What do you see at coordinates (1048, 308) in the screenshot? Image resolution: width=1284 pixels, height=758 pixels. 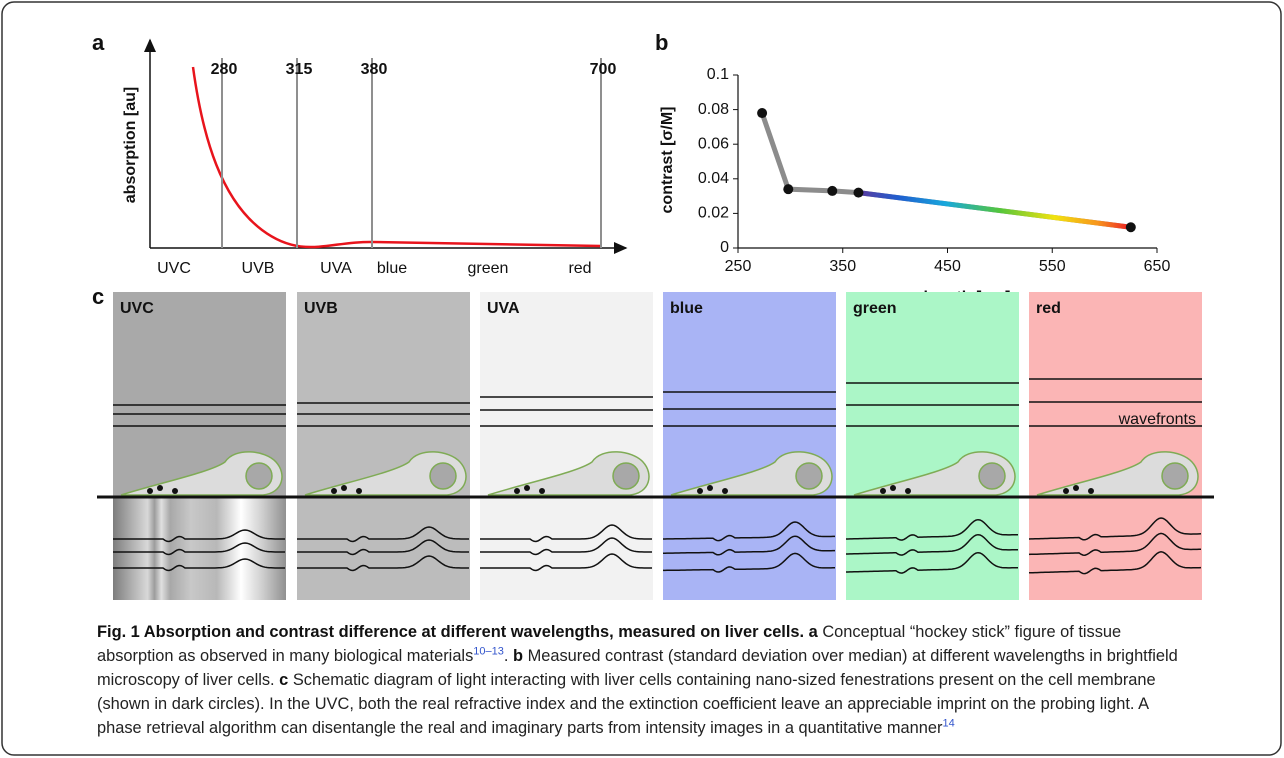 I see `box-label: red` at bounding box center [1048, 308].